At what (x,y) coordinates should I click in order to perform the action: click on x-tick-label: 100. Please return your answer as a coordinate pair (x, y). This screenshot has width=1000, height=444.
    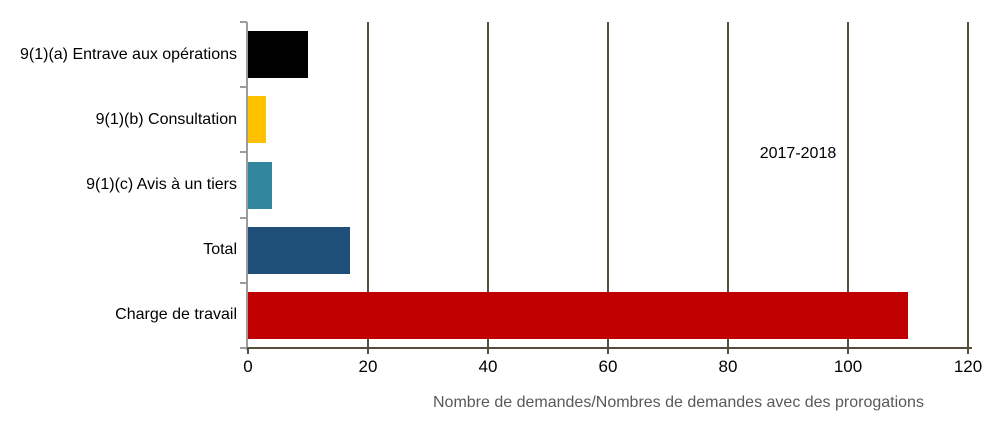
    Looking at the image, I should click on (848, 366).